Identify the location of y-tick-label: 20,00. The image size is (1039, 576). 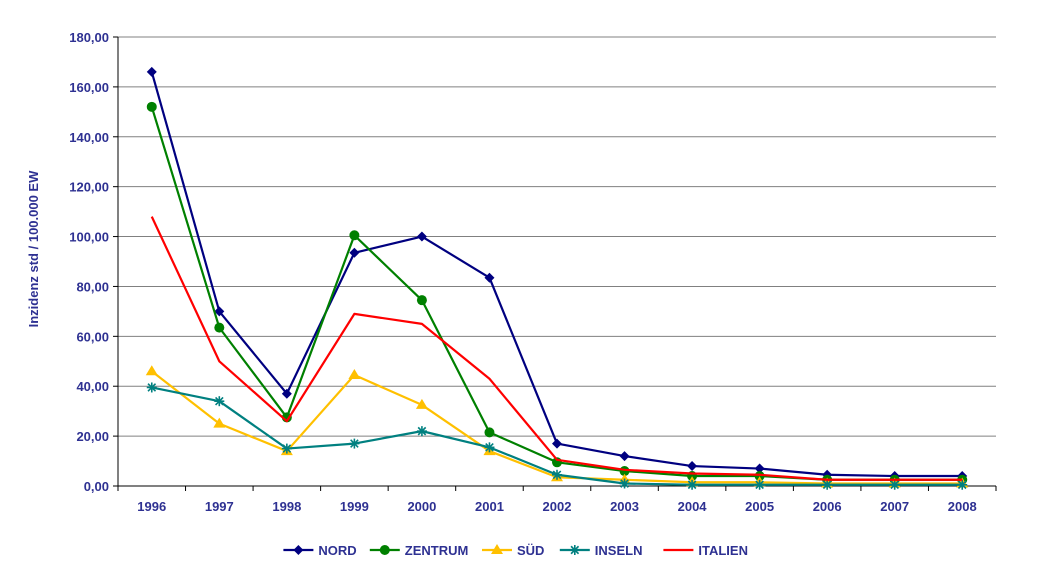
(92, 436).